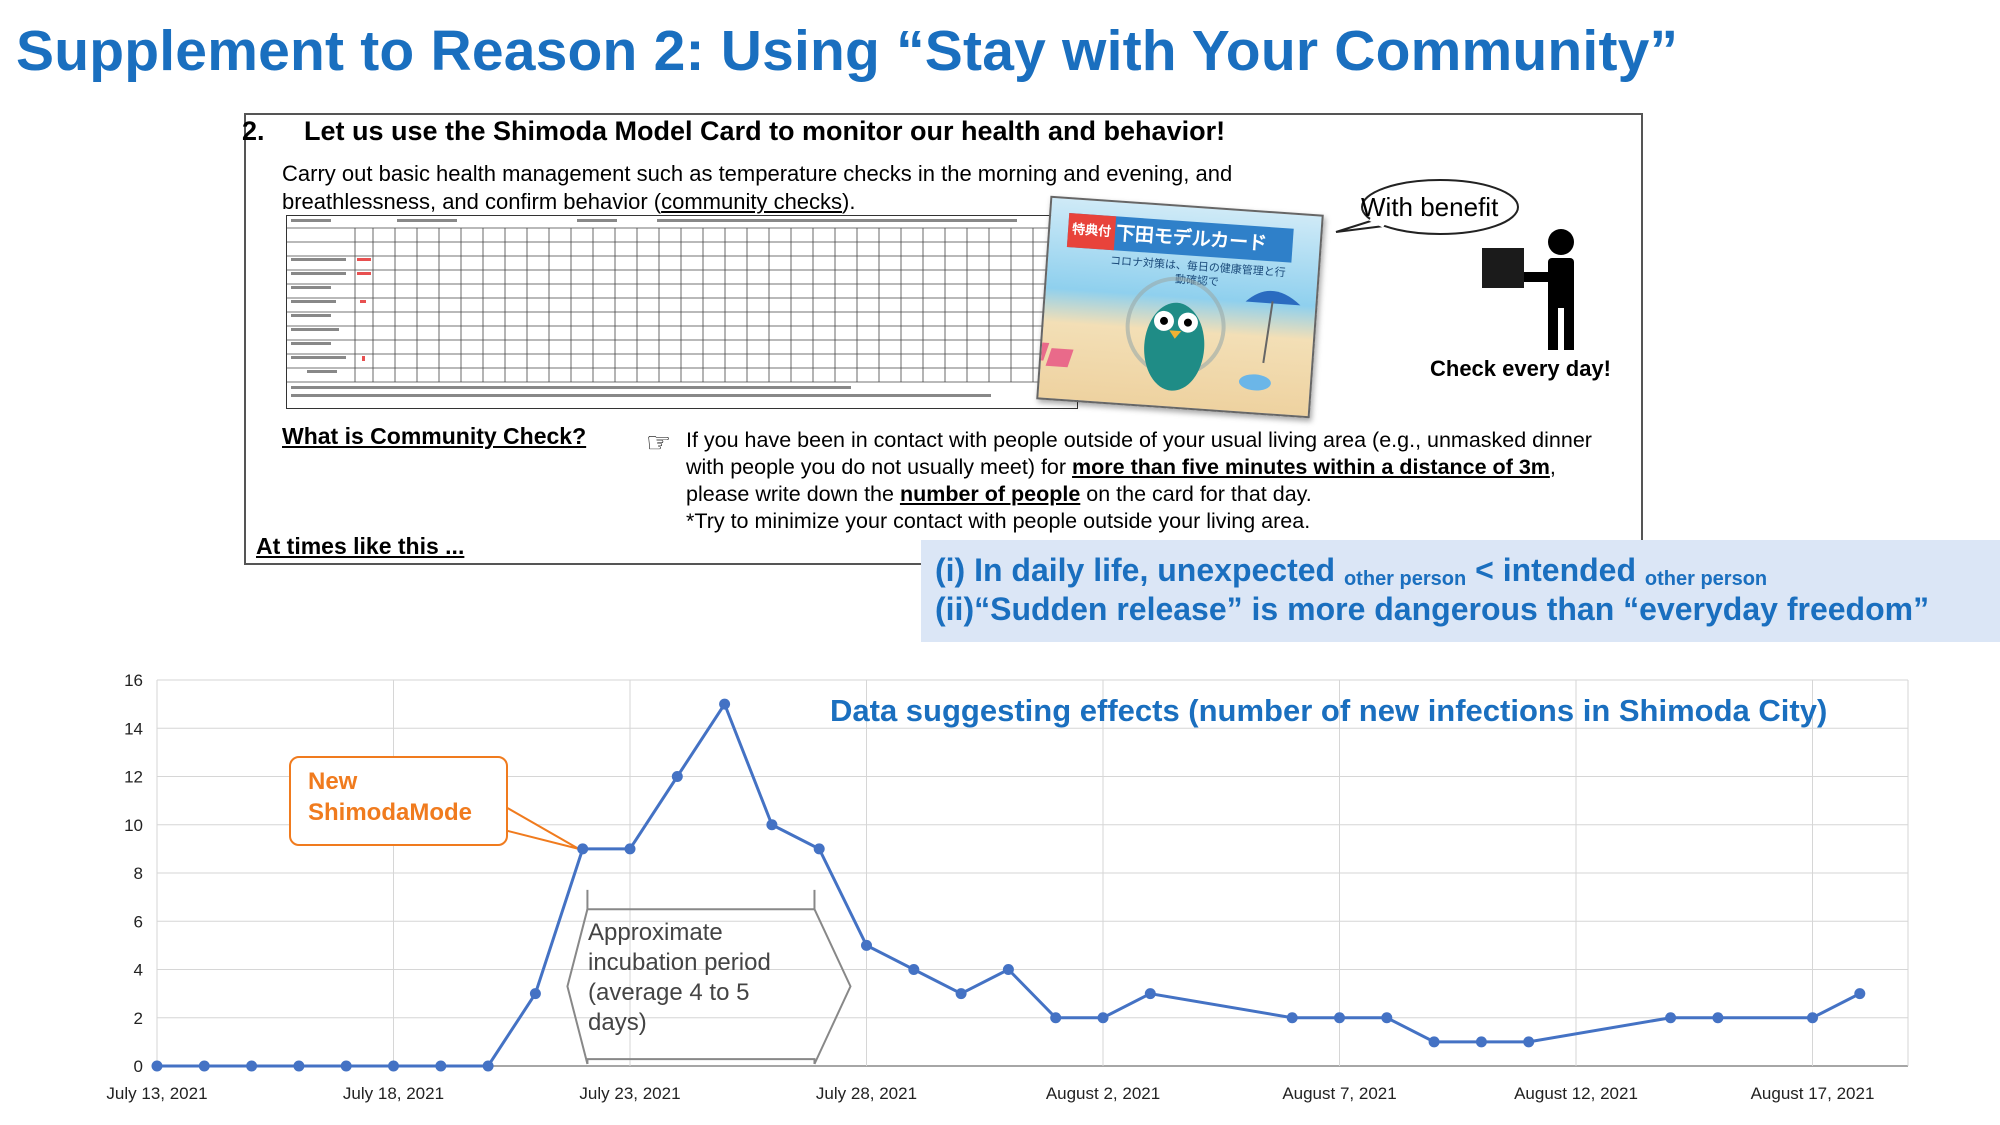  I want to click on incubation-top-brace, so click(701, 900).